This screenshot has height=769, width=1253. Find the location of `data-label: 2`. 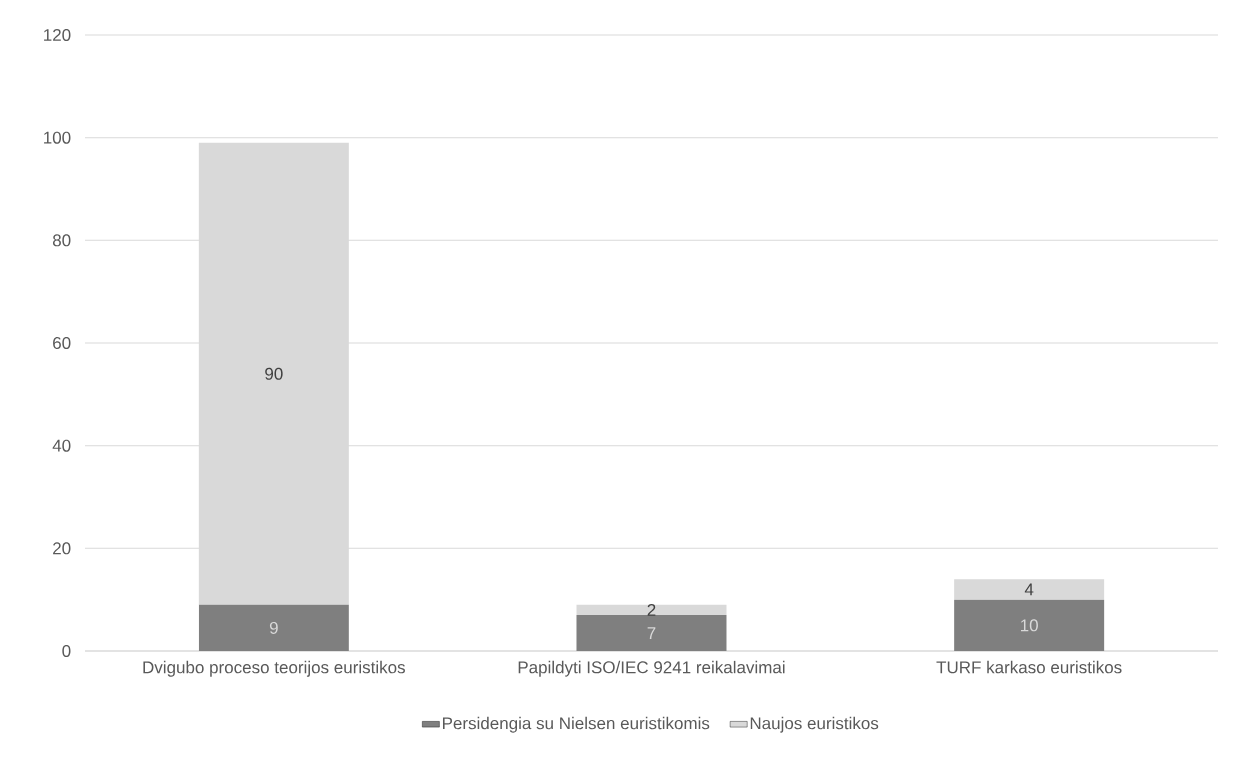

data-label: 2 is located at coordinates (651, 609).